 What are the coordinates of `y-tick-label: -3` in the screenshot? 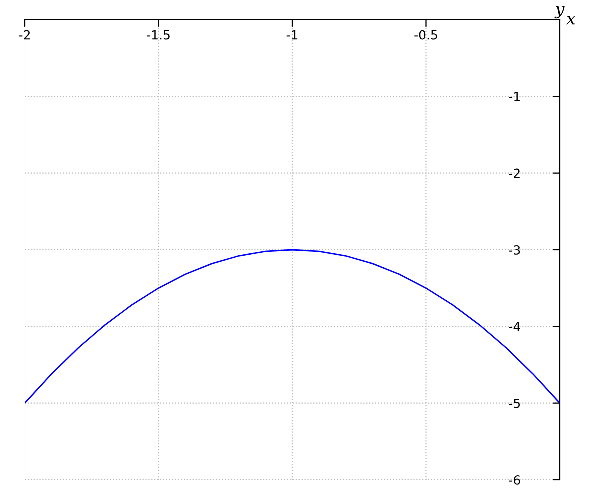 It's located at (514, 250).